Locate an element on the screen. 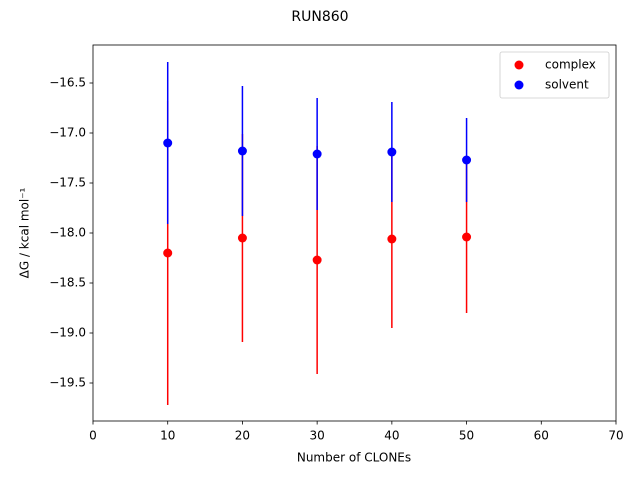 This screenshot has height=480, width=640. x-tick-label: 60 is located at coordinates (541, 436).